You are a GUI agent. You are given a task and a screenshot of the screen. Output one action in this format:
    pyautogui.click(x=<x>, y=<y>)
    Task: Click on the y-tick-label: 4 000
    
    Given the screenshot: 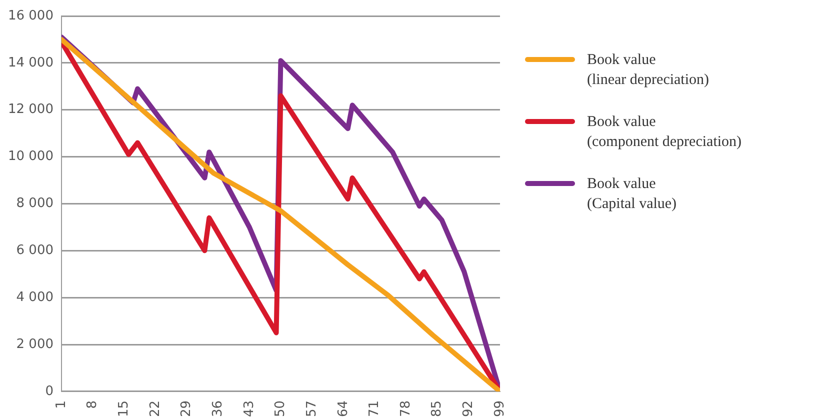 What is the action you would take?
    pyautogui.click(x=35, y=297)
    